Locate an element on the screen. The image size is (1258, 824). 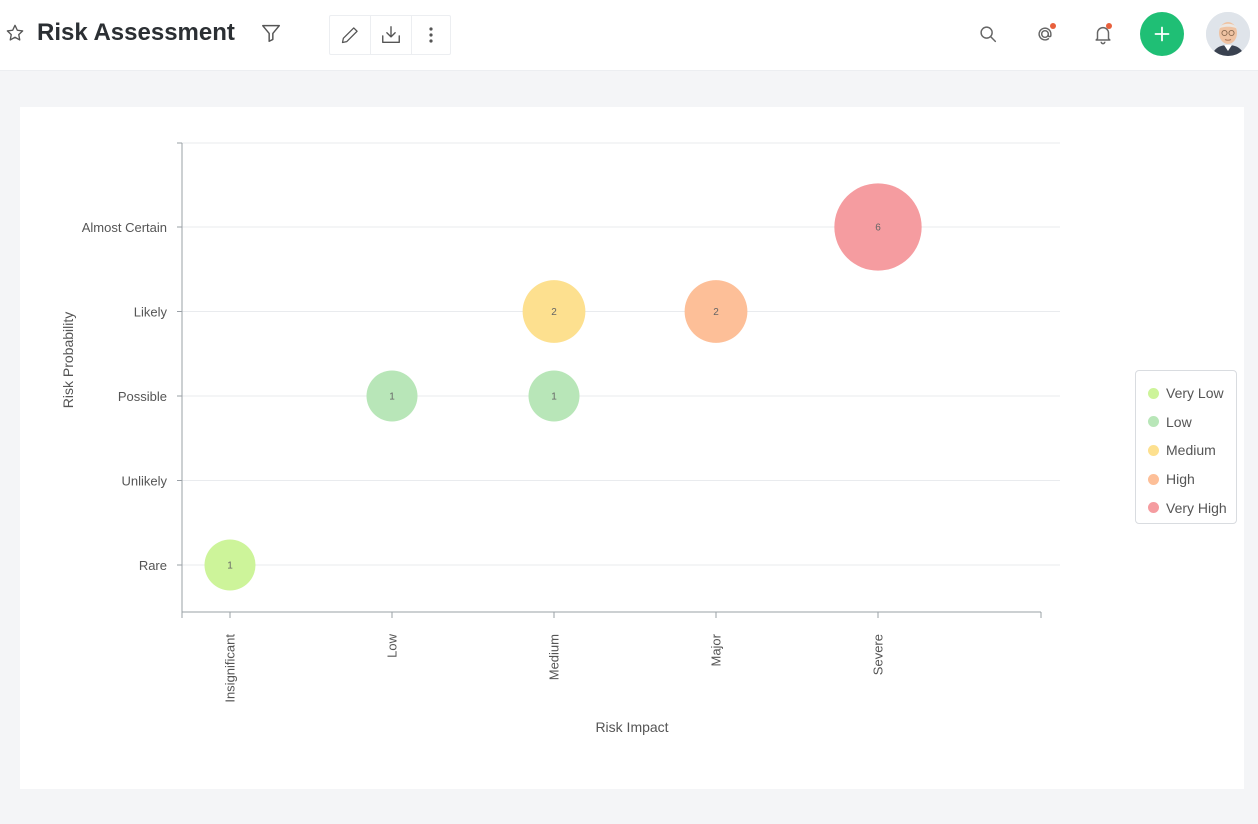
legend-item: Very High is located at coordinates (1192, 507).